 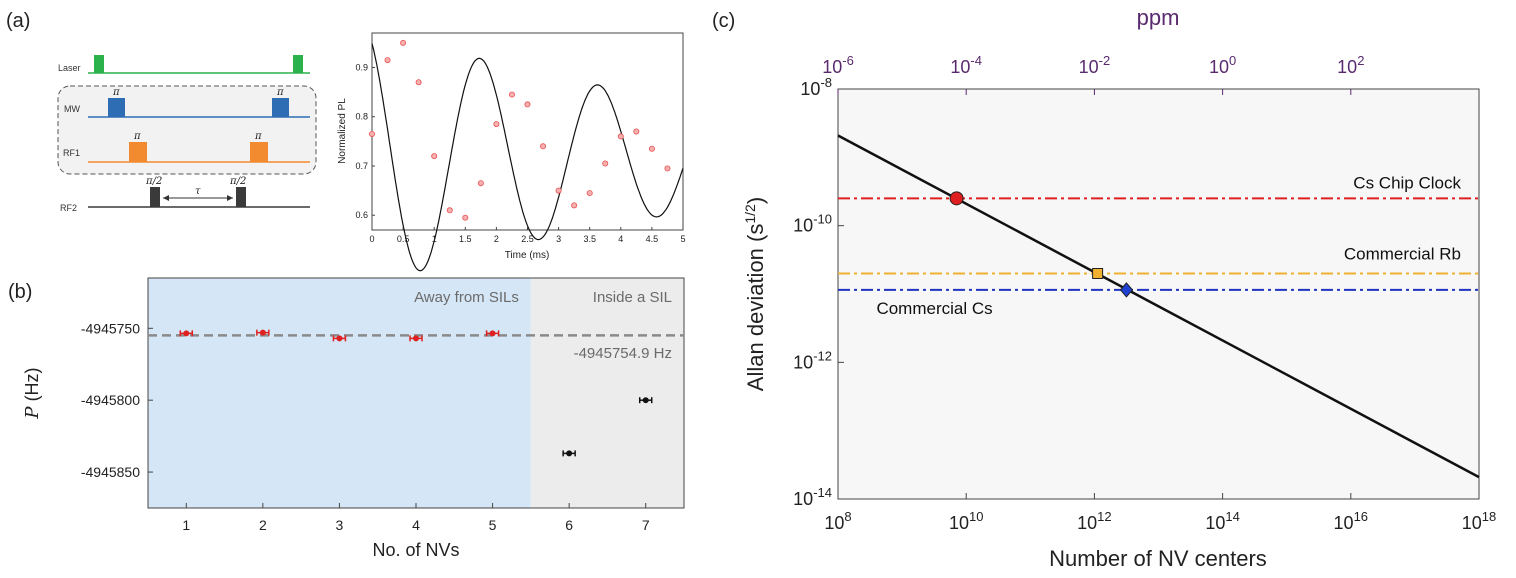 I want to click on chart-c-marker-diamond, so click(x=1126, y=290).